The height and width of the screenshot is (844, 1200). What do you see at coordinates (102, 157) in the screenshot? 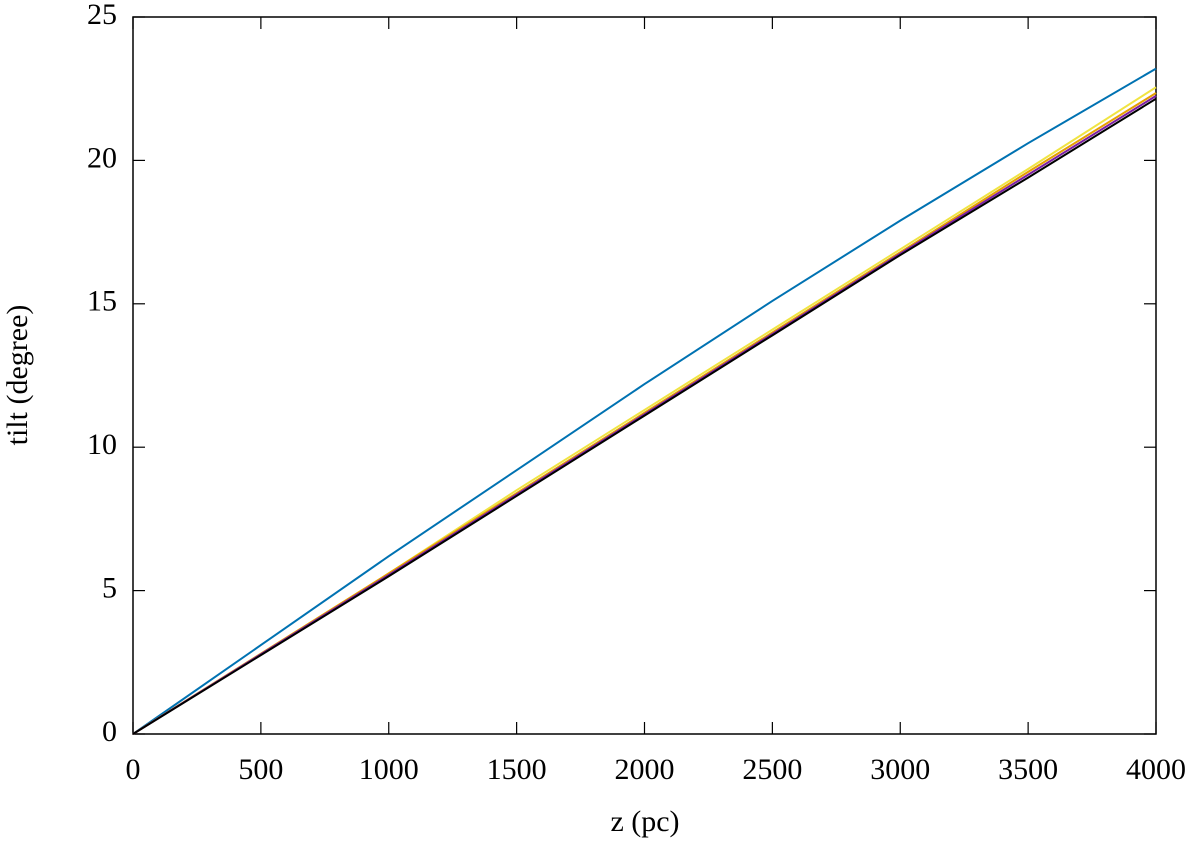
I see `y-tick-label: 20` at bounding box center [102, 157].